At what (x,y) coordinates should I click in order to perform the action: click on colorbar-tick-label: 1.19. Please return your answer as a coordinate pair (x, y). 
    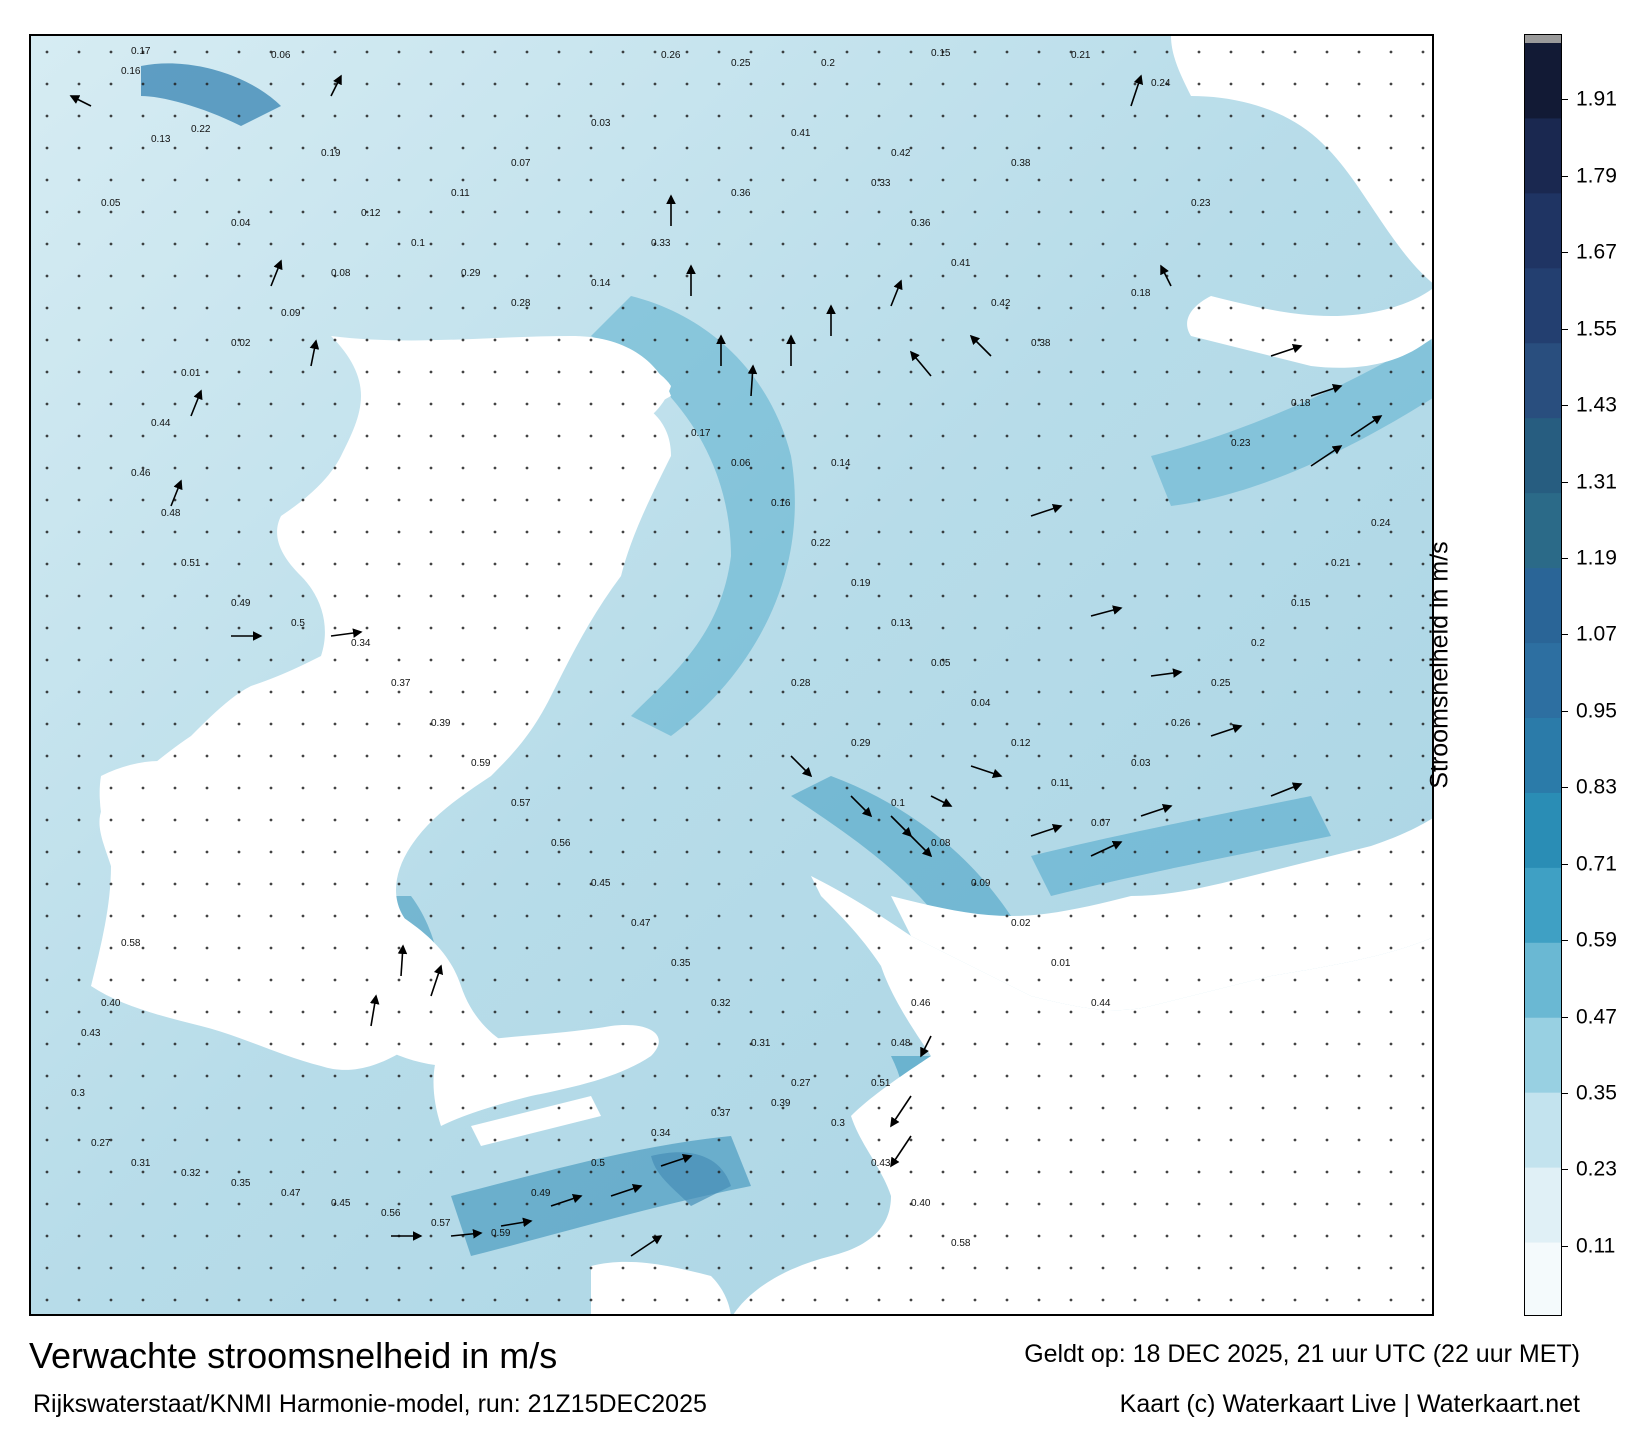
    Looking at the image, I should click on (1596, 557).